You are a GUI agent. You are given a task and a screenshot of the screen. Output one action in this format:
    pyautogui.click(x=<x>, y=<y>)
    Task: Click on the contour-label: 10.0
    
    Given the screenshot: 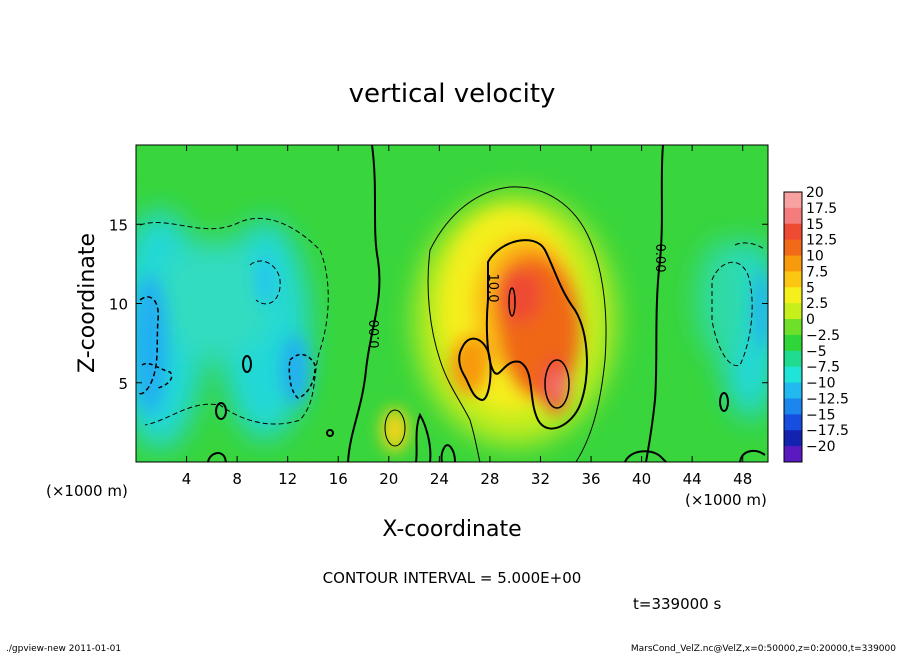 What is the action you would take?
    pyautogui.click(x=492, y=288)
    